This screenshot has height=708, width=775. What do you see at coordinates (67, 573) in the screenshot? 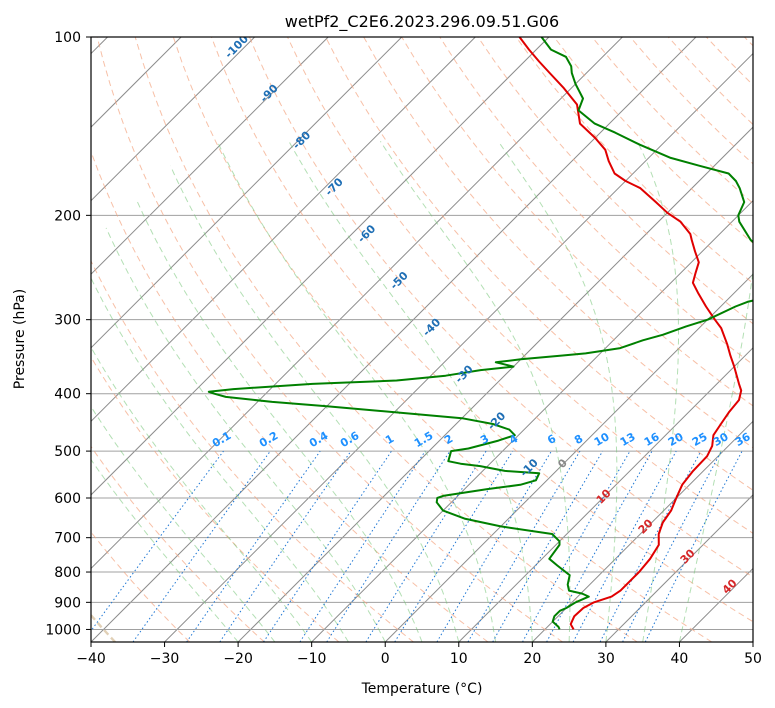
I see `y-tick-label: 800` at bounding box center [67, 573].